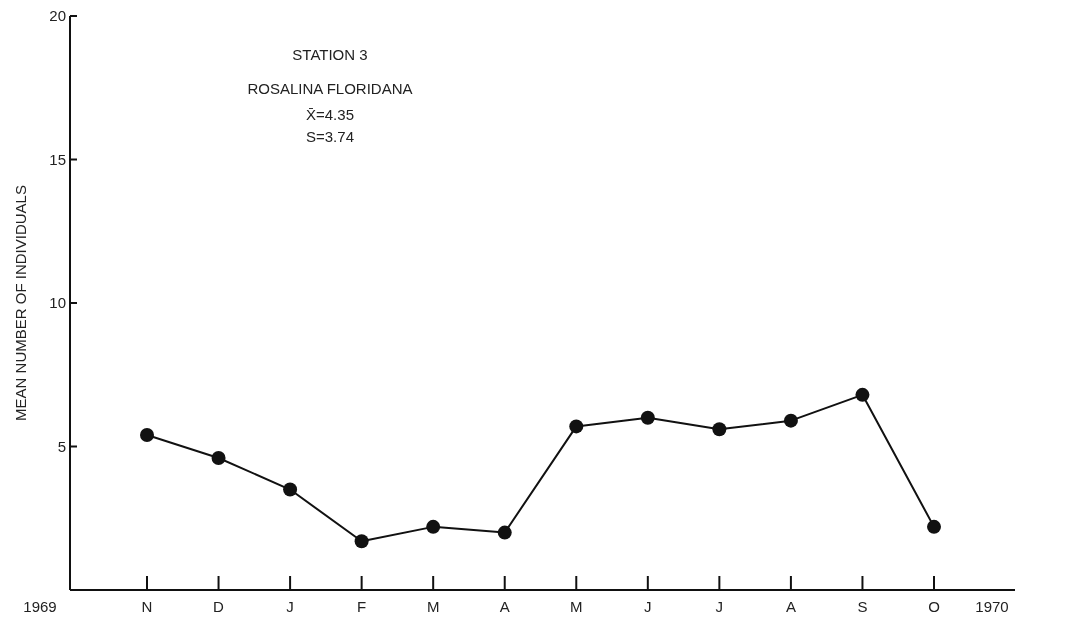 The height and width of the screenshot is (625, 1073). What do you see at coordinates (147, 606) in the screenshot?
I see `x-tick-label: N` at bounding box center [147, 606].